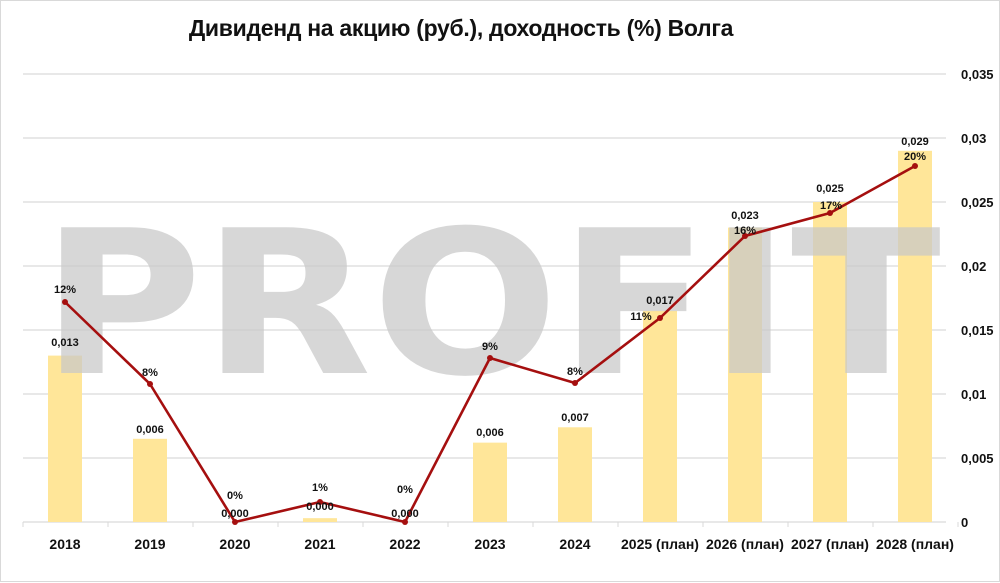 This screenshot has width=1000, height=583. I want to click on y-tick-label: 0,025, so click(977, 202).